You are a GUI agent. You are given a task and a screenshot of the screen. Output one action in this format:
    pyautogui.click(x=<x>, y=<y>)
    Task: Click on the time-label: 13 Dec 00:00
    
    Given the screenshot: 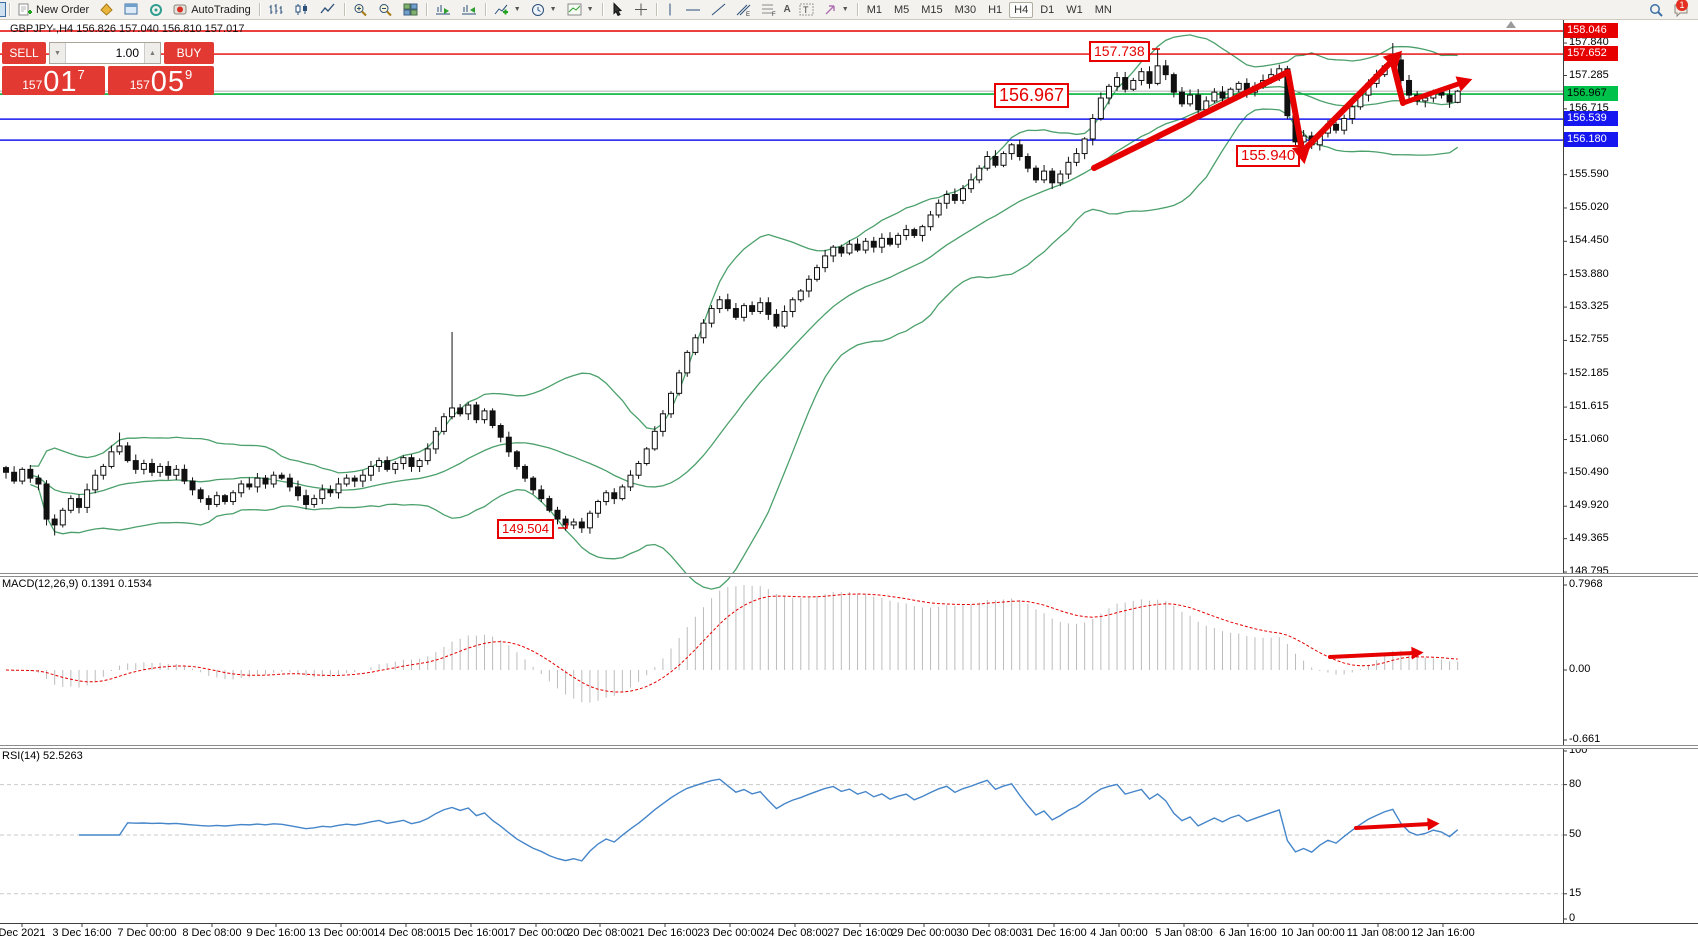 What is the action you would take?
    pyautogui.click(x=341, y=933)
    